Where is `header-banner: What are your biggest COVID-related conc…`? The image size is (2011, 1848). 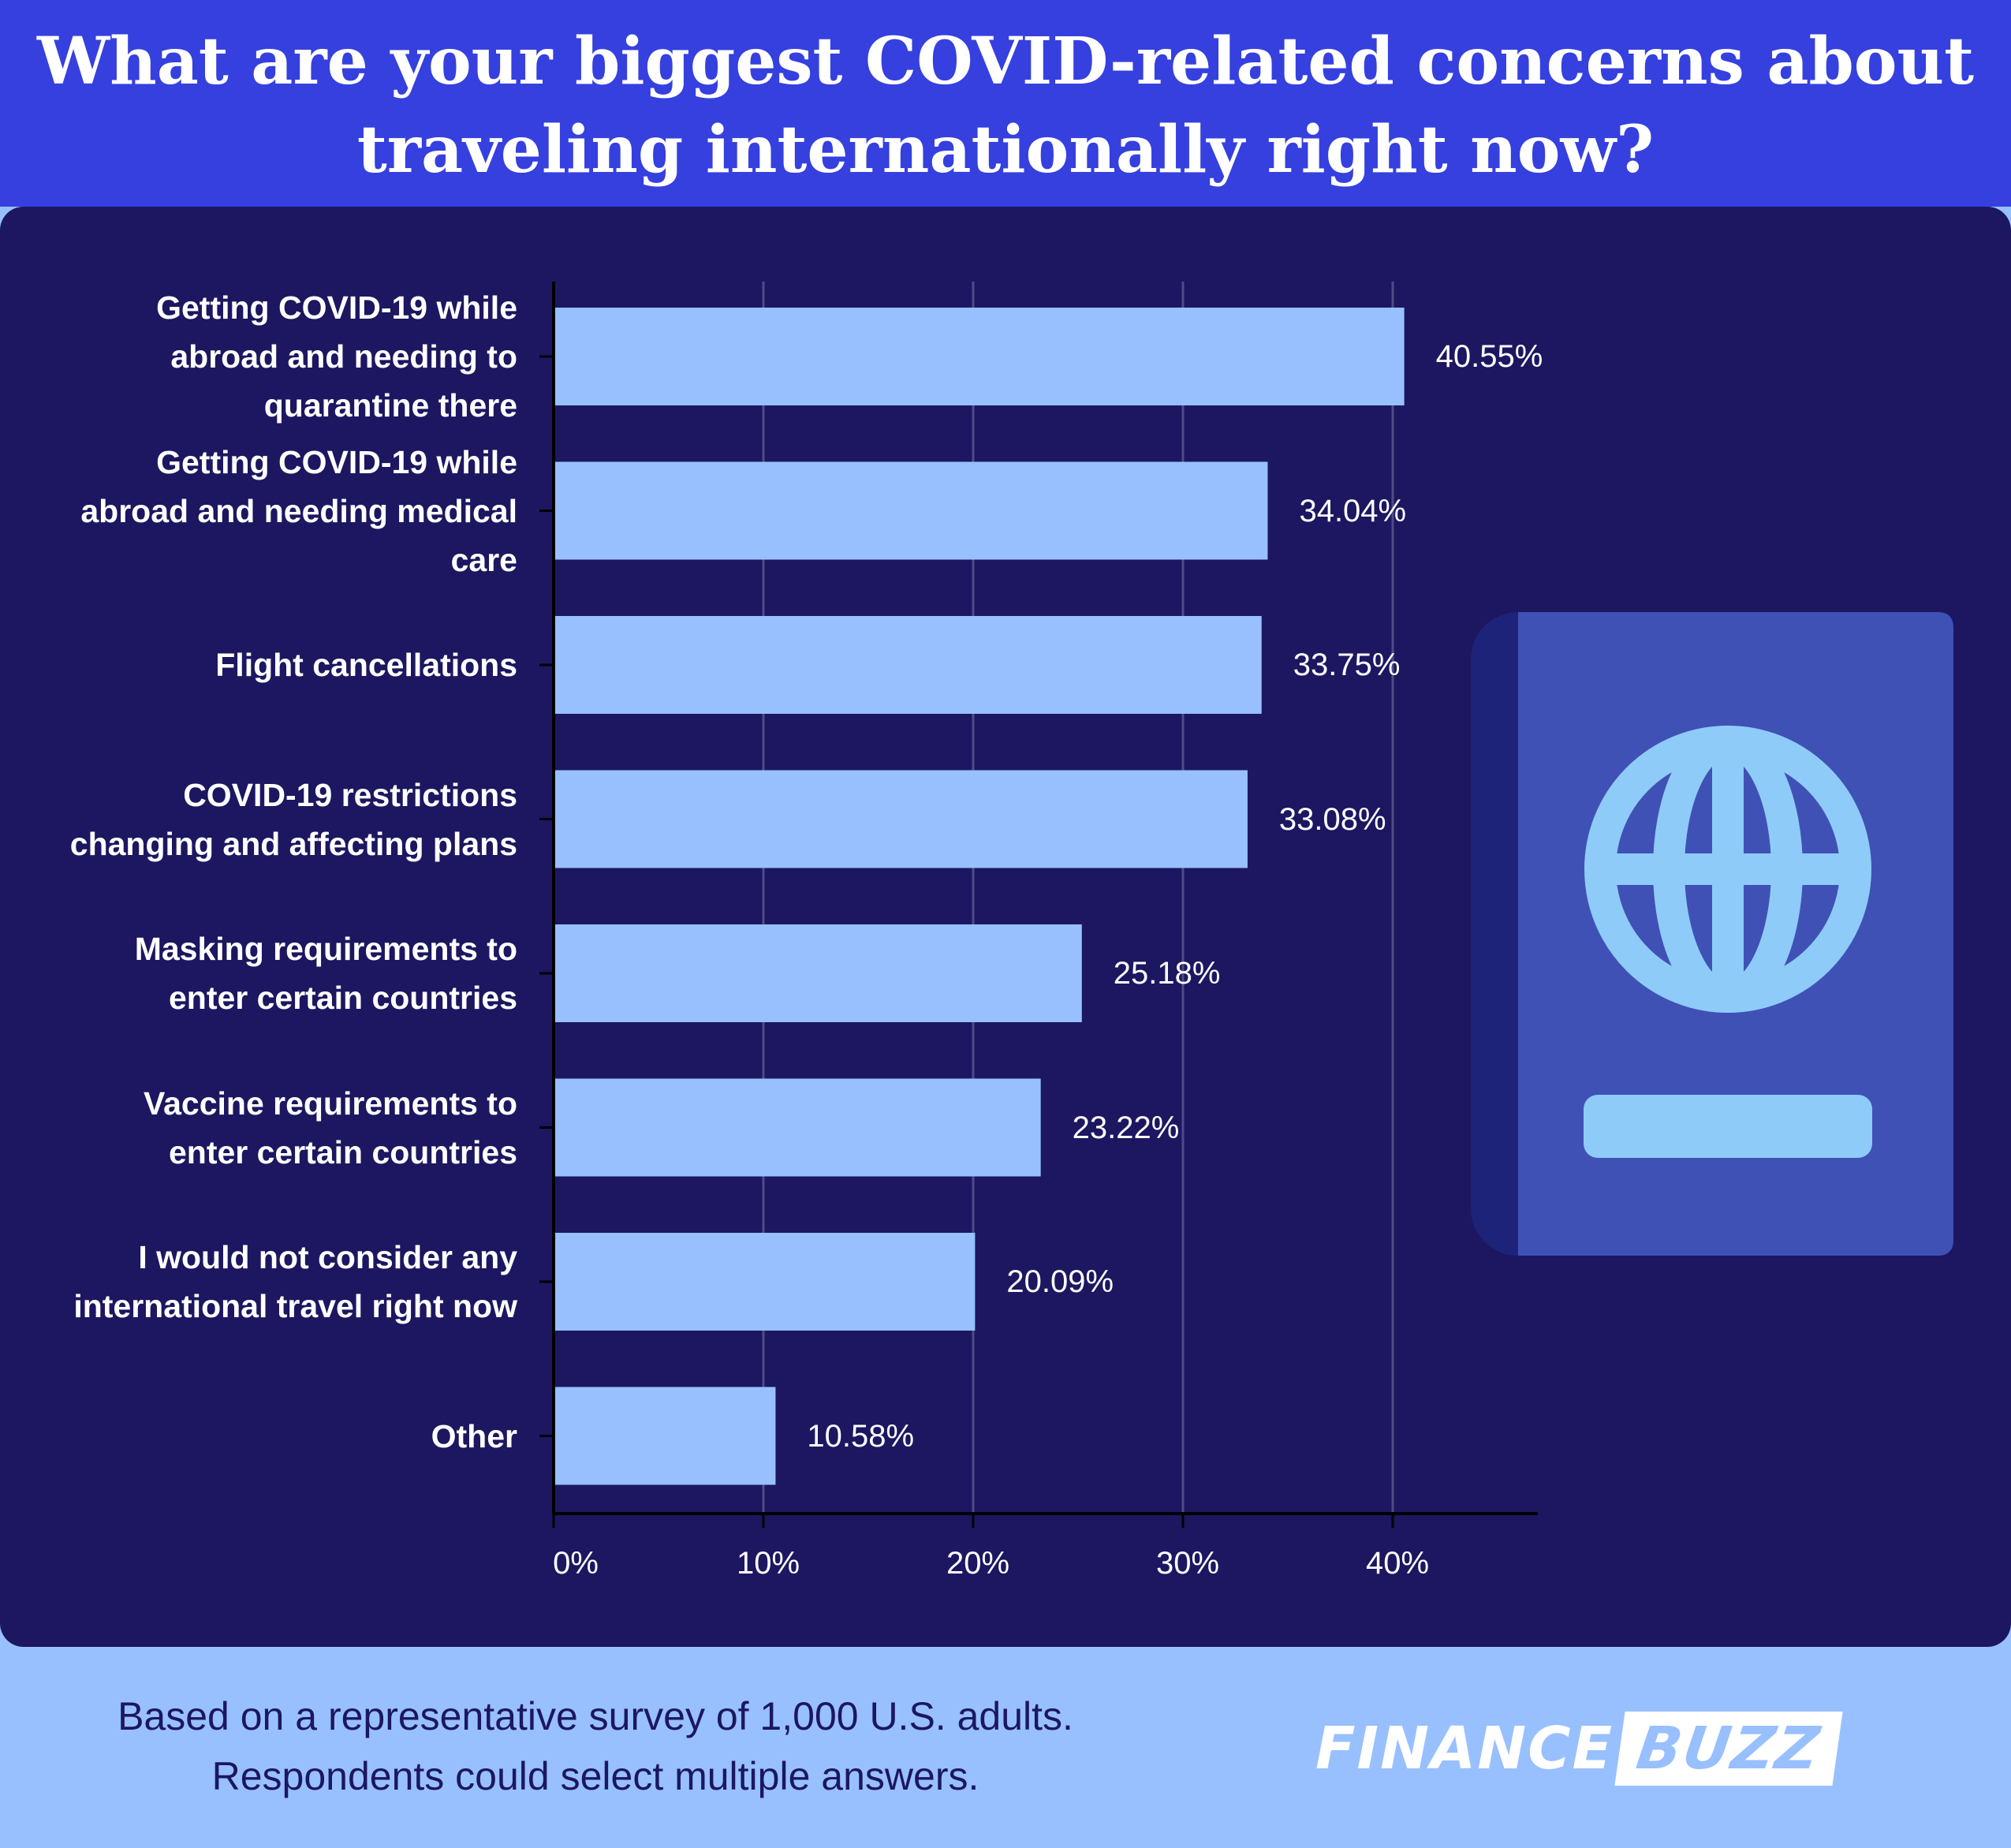 header-banner: What are your biggest COVID-related conc… is located at coordinates (1005, 103).